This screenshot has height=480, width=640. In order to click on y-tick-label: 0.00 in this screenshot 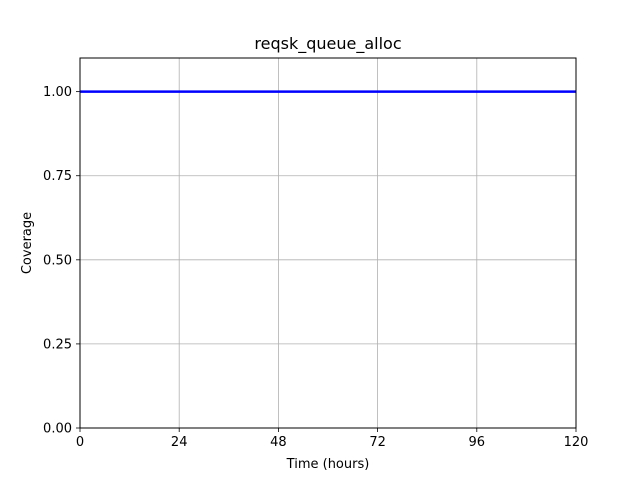, I will do `click(57, 429)`.